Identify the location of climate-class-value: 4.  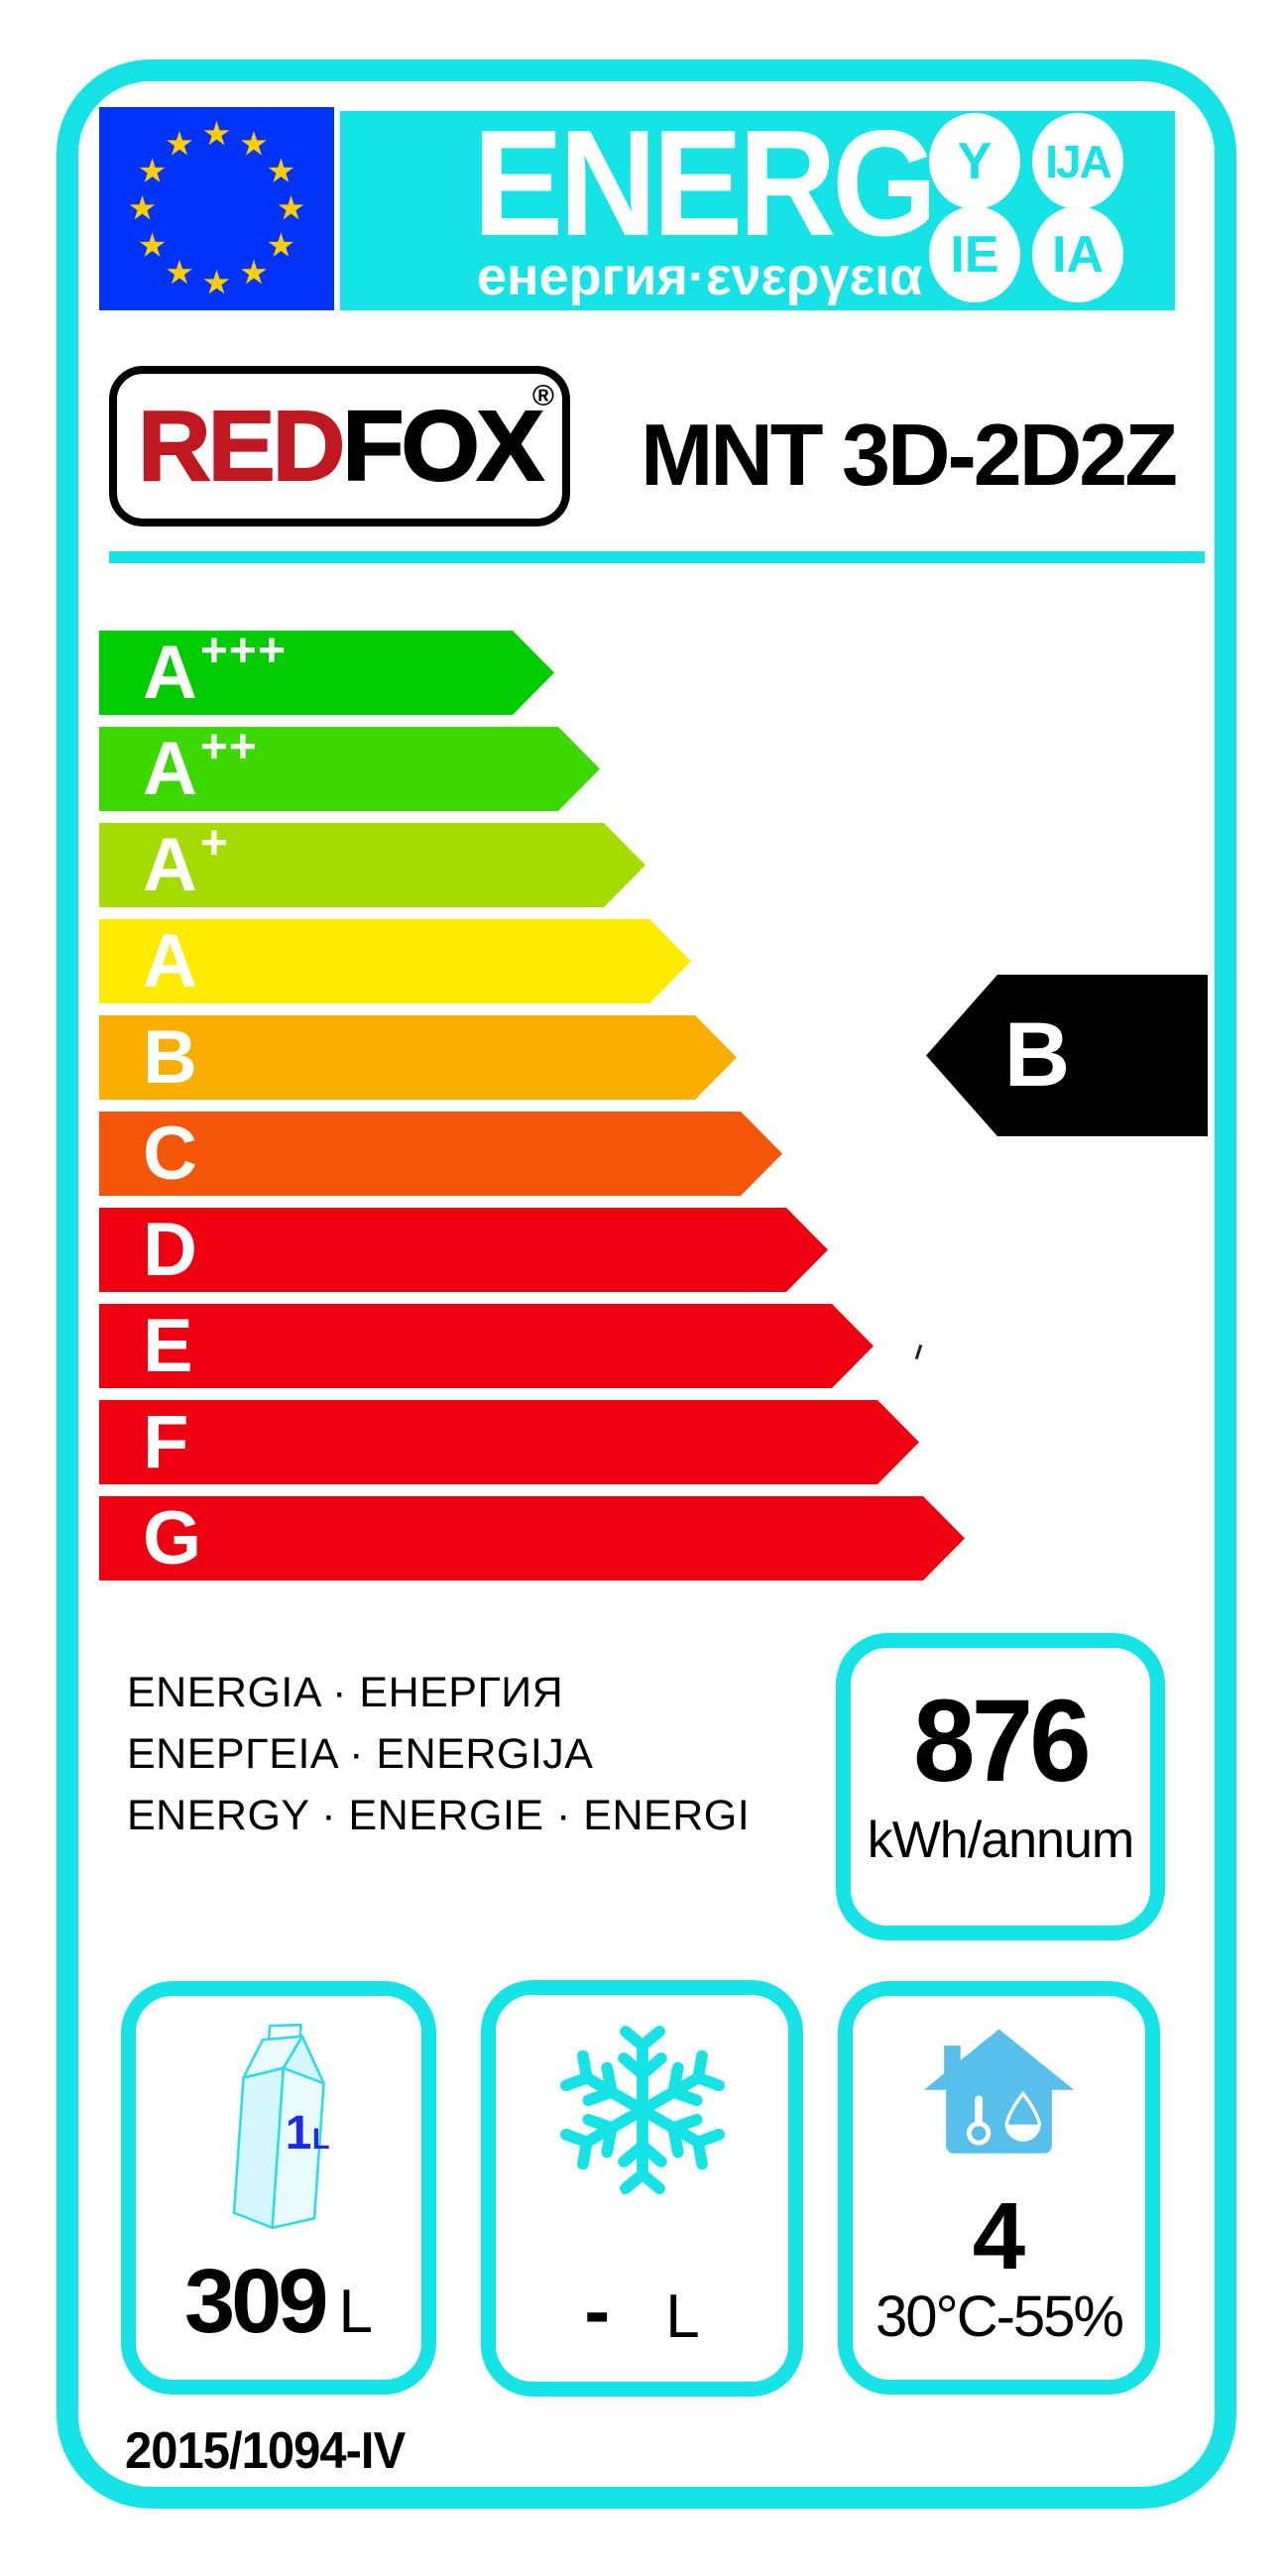
(999, 2236).